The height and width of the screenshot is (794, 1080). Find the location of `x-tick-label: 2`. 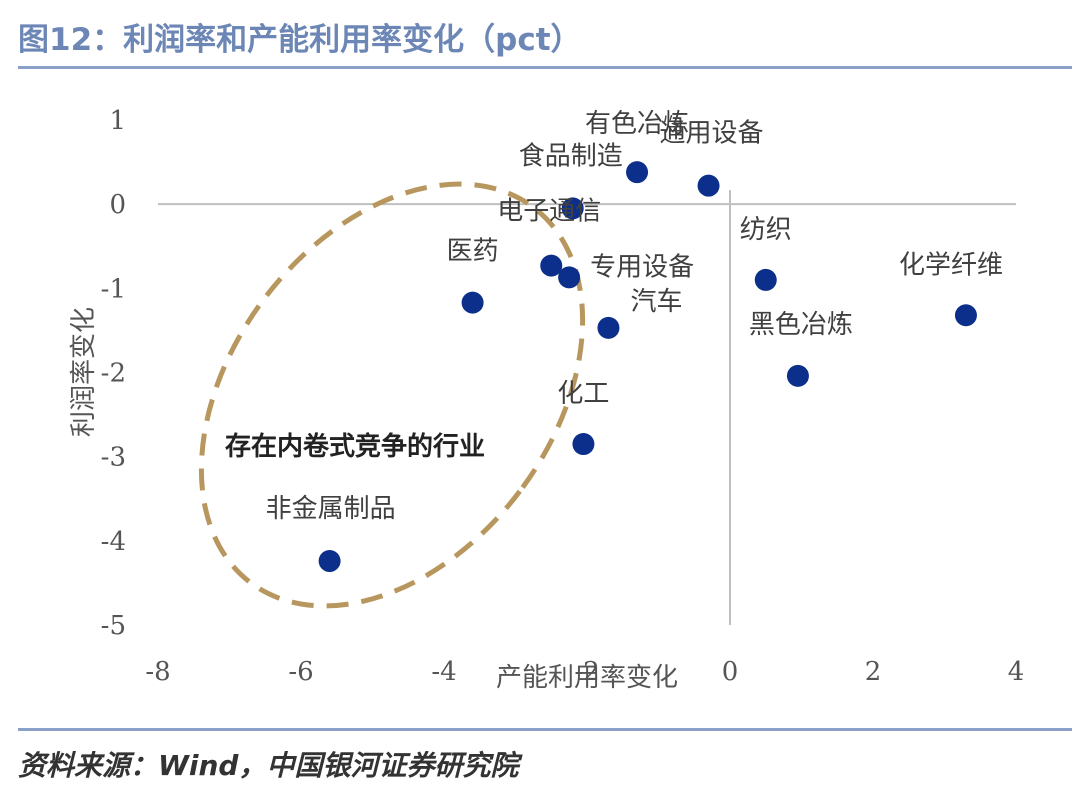

x-tick-label: 2 is located at coordinates (873, 672).